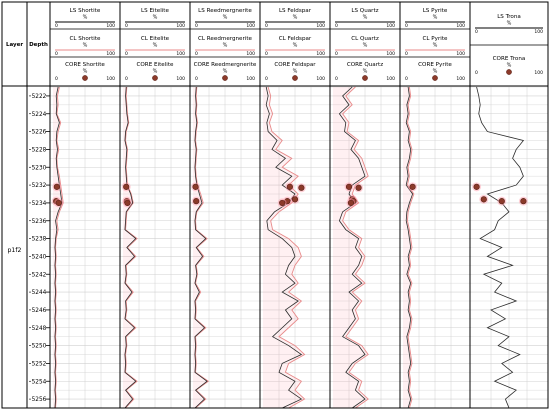 Image resolution: width=550 pixels, height=411 pixels. What do you see at coordinates (56, 26) in the screenshot?
I see `track-1-ls-scale-min: 0` at bounding box center [56, 26].